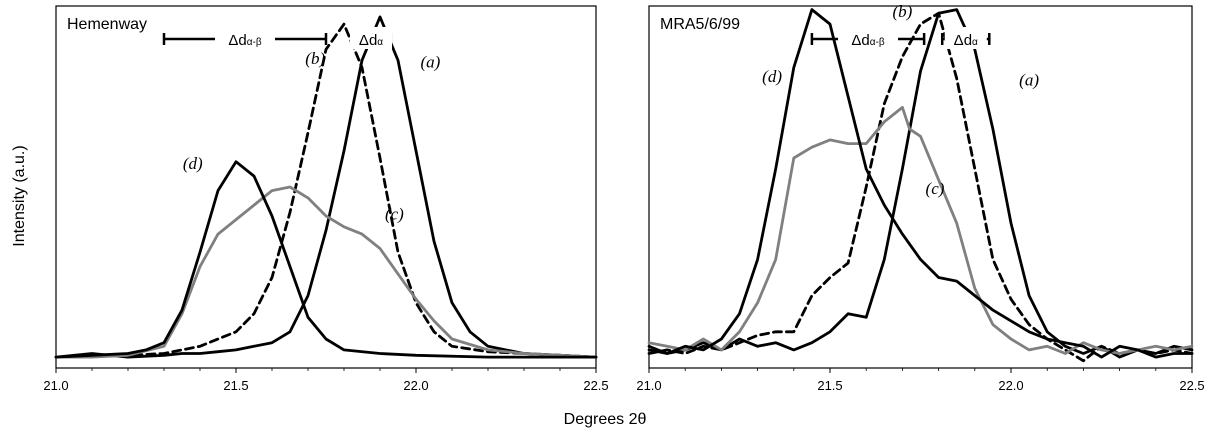  I want to click on y-axis-title: Intensity (a.u.), so click(19, 195).